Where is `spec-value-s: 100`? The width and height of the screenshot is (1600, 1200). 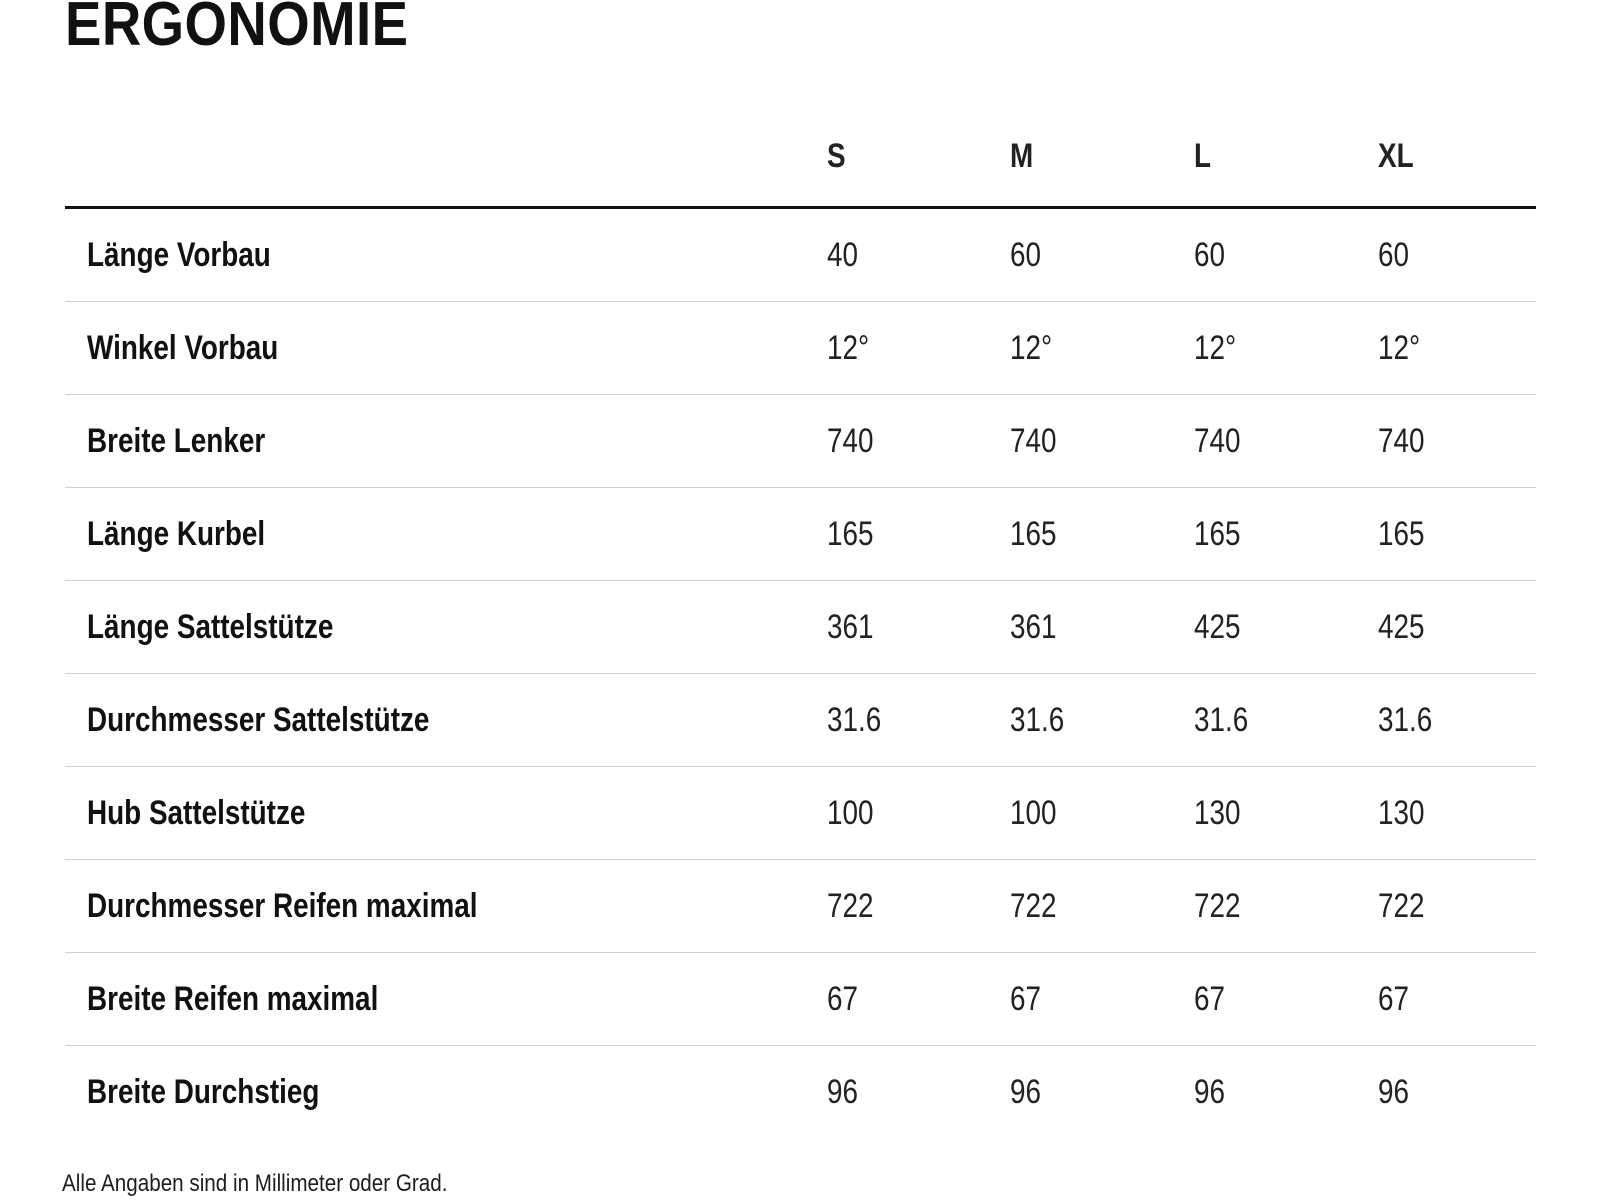 spec-value-s: 100 is located at coordinates (850, 812).